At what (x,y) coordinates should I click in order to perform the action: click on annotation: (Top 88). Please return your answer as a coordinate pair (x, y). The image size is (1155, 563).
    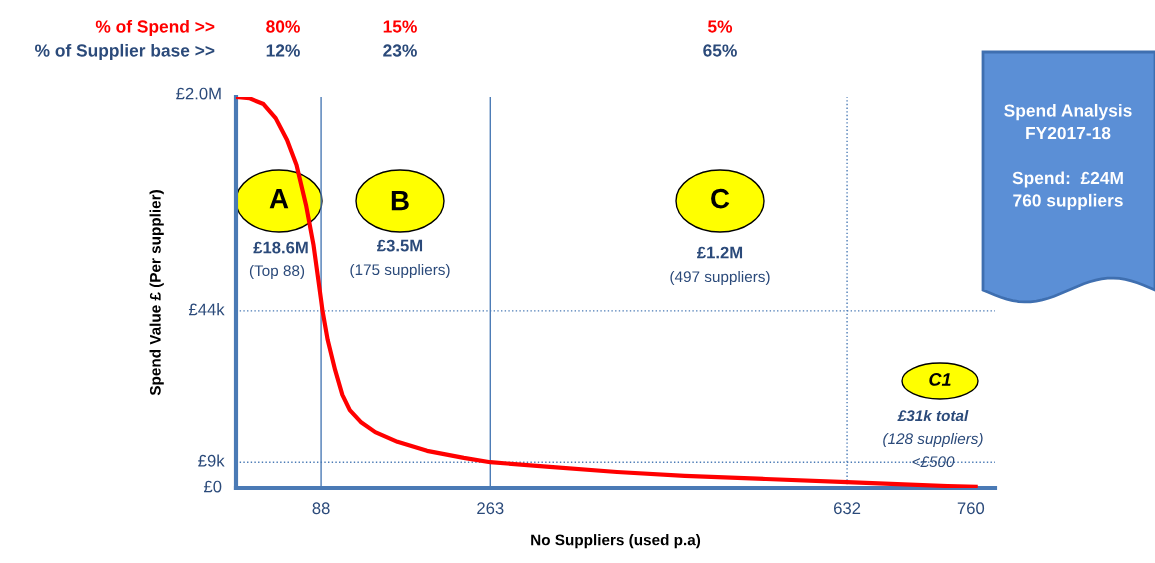
    Looking at the image, I should click on (277, 272).